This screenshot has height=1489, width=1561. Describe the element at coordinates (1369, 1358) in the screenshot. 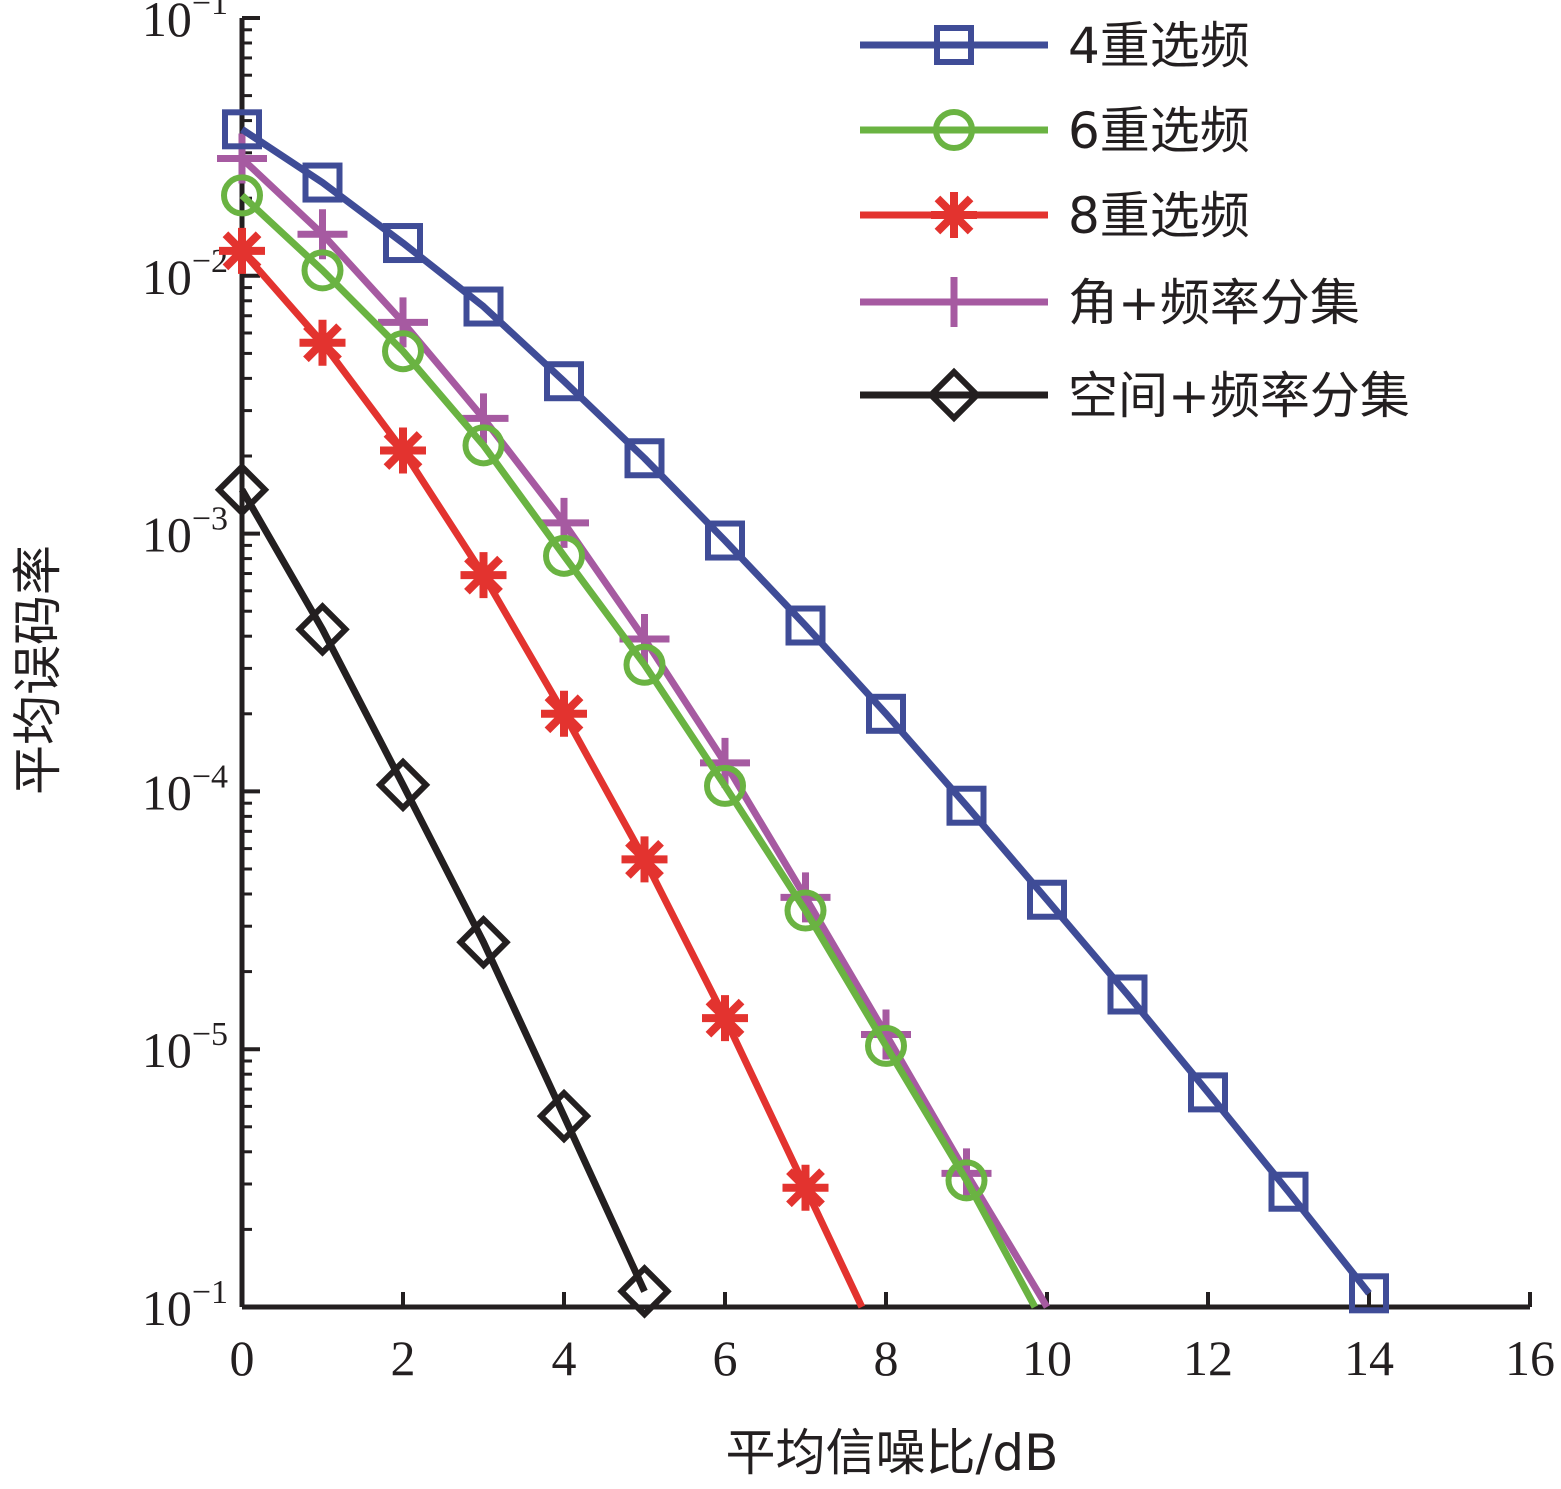

I see `x-tick-label: 14` at that location.